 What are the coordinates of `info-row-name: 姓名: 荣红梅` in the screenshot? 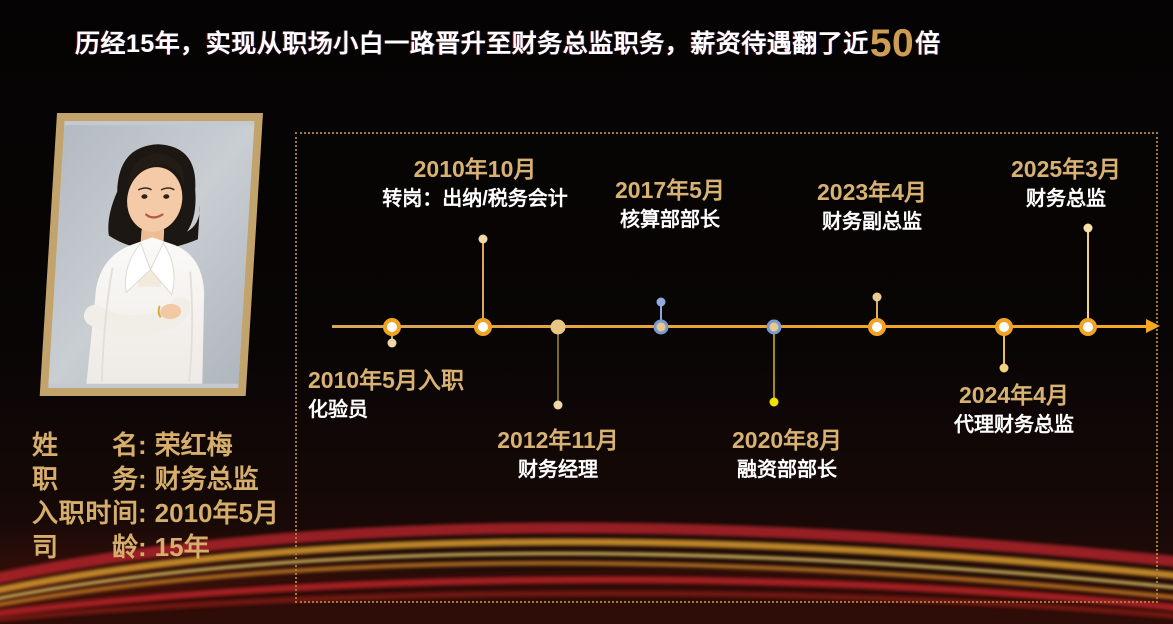 It's located at (155, 445).